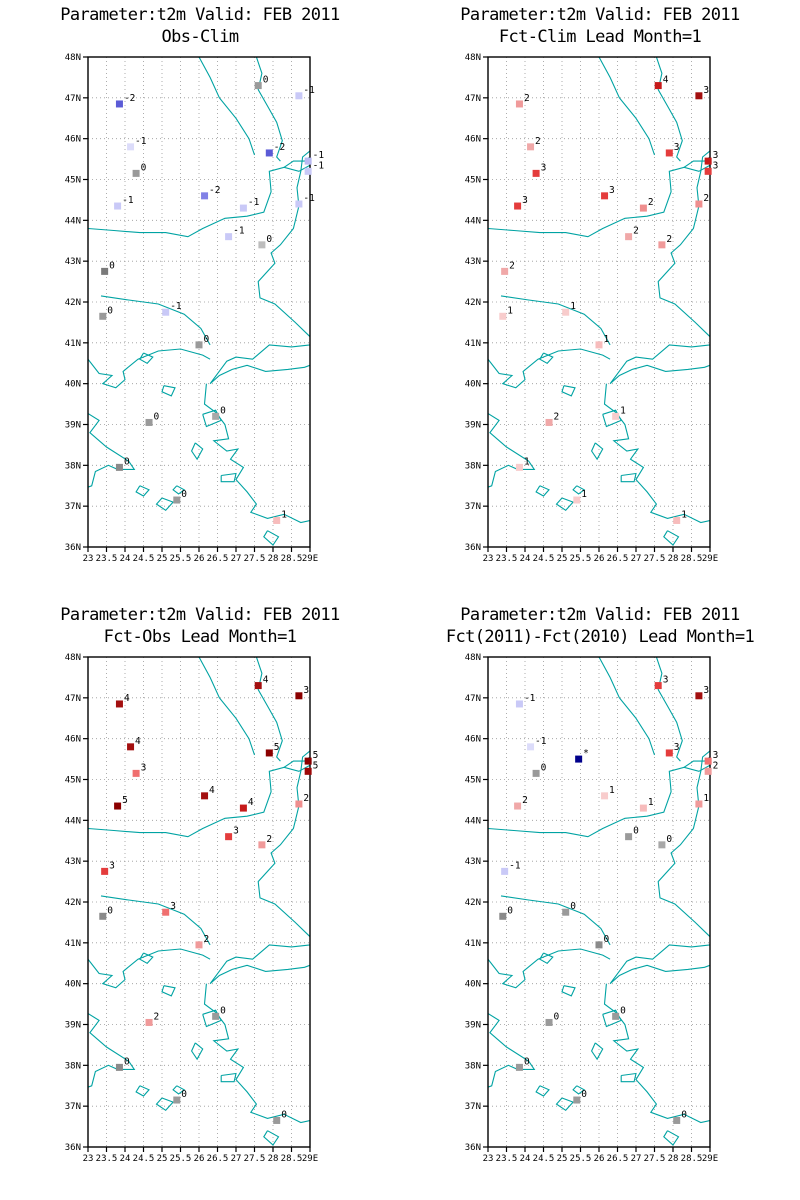  Describe the element at coordinates (310, 1159) in the screenshot. I see `svg-text: 29E` at that location.